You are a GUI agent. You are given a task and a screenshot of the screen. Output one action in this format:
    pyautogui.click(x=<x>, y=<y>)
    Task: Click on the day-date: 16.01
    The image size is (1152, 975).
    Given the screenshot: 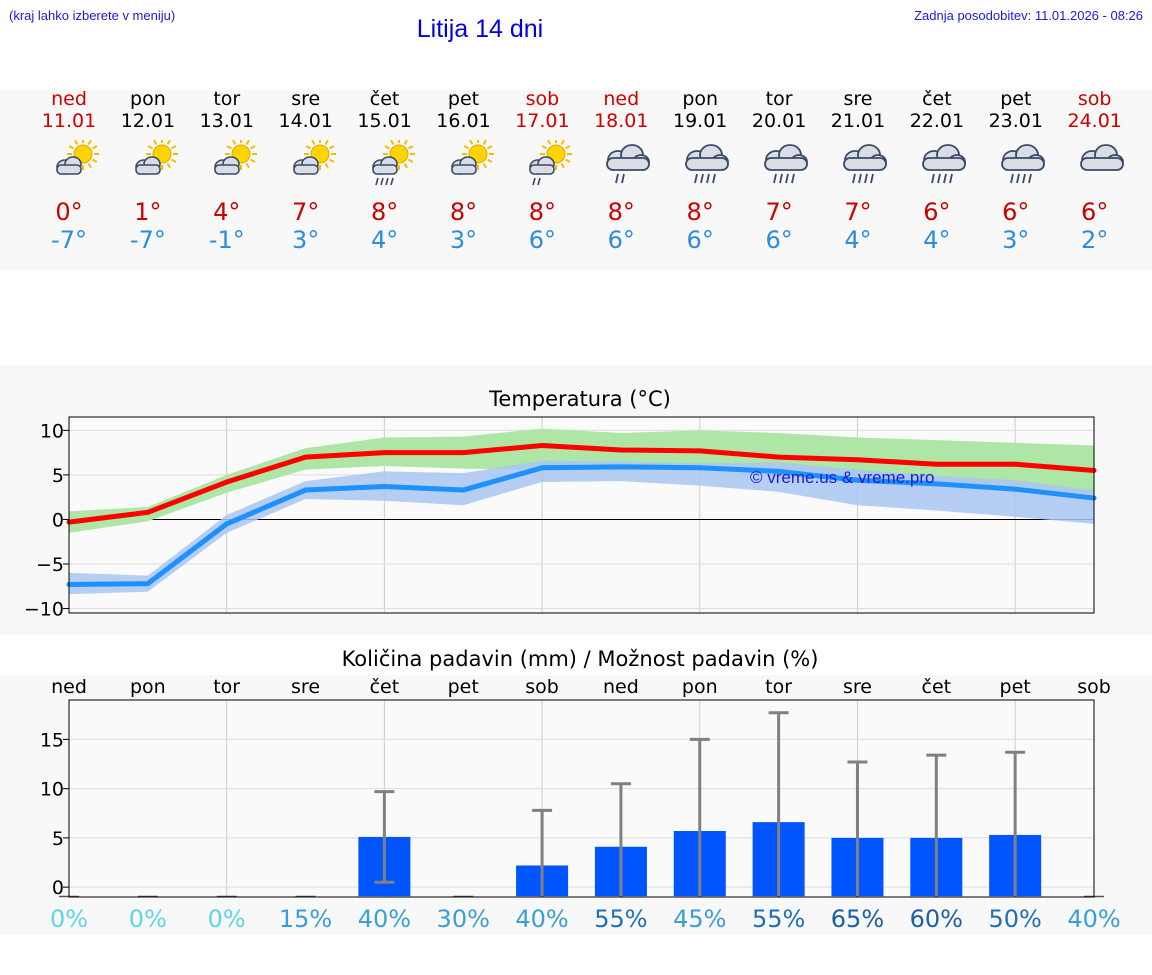 What is the action you would take?
    pyautogui.click(x=463, y=121)
    